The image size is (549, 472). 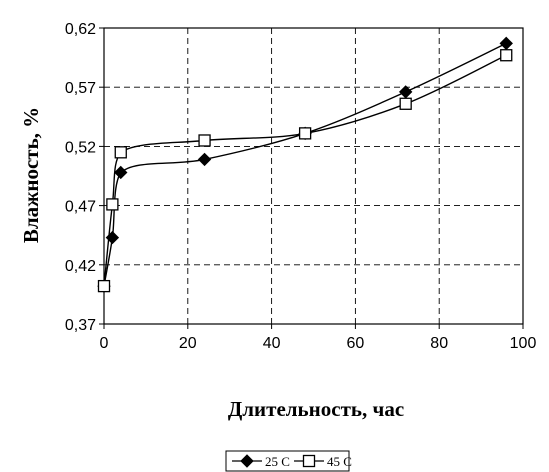 What do you see at coordinates (80, 266) in the screenshot?
I see `y-tick-label: 0,42` at bounding box center [80, 266].